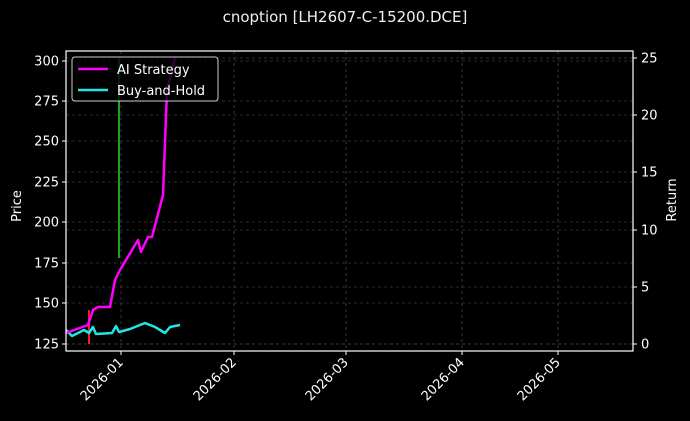 The height and width of the screenshot is (421, 690). What do you see at coordinates (46, 102) in the screenshot?
I see `price-tick-label: 275` at bounding box center [46, 102].